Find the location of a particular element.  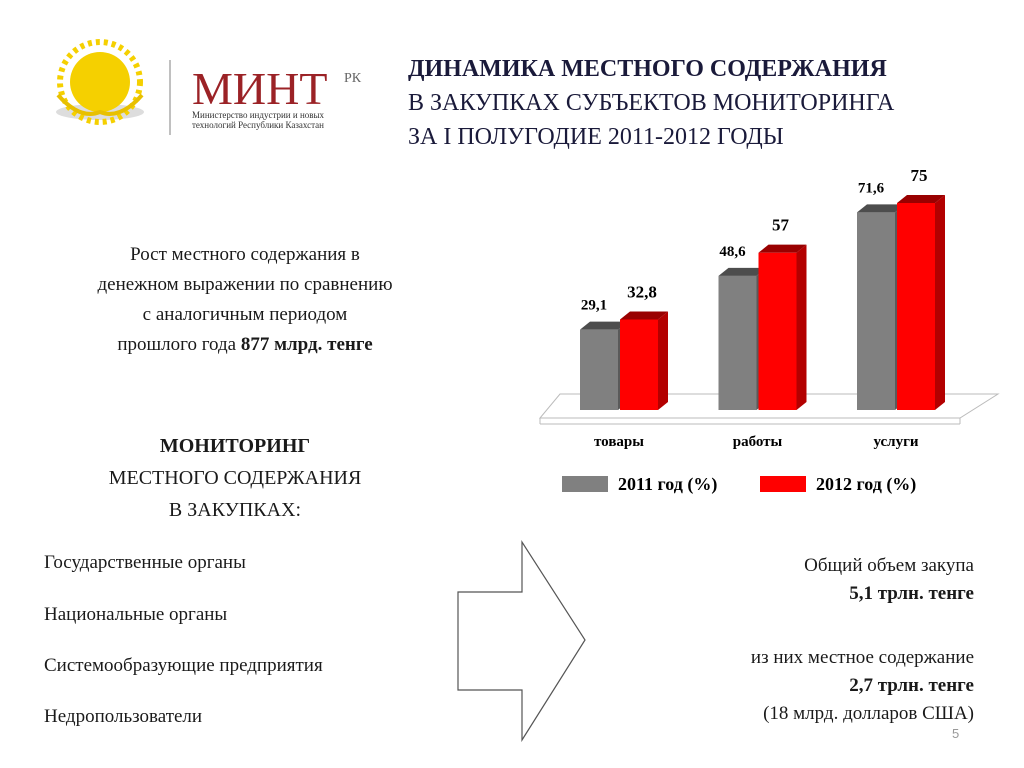

legend-label: 2011 год (%) is located at coordinates (667, 484).